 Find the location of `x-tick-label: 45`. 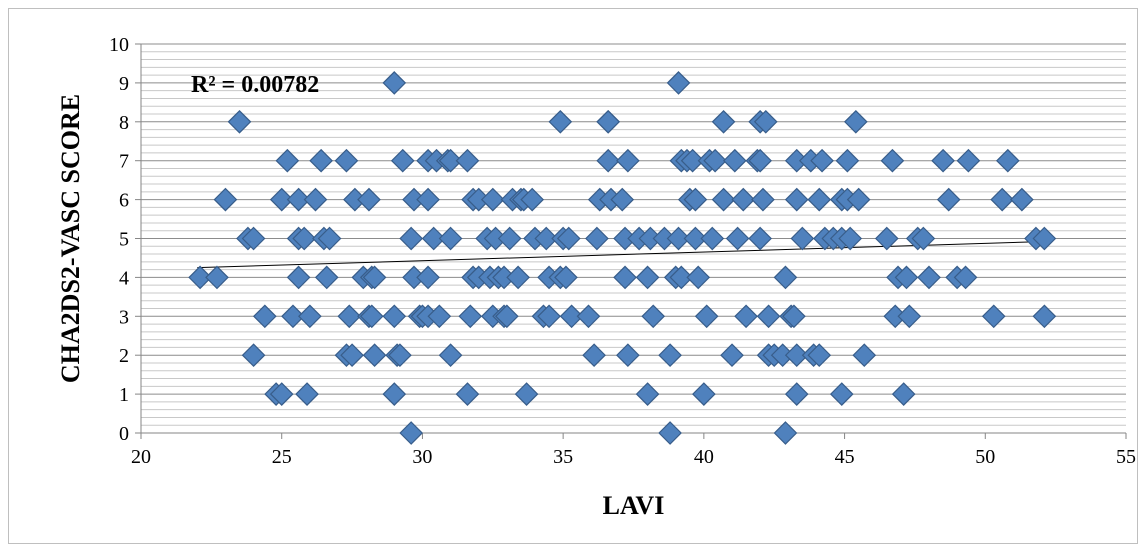

x-tick-label: 45 is located at coordinates (845, 457).